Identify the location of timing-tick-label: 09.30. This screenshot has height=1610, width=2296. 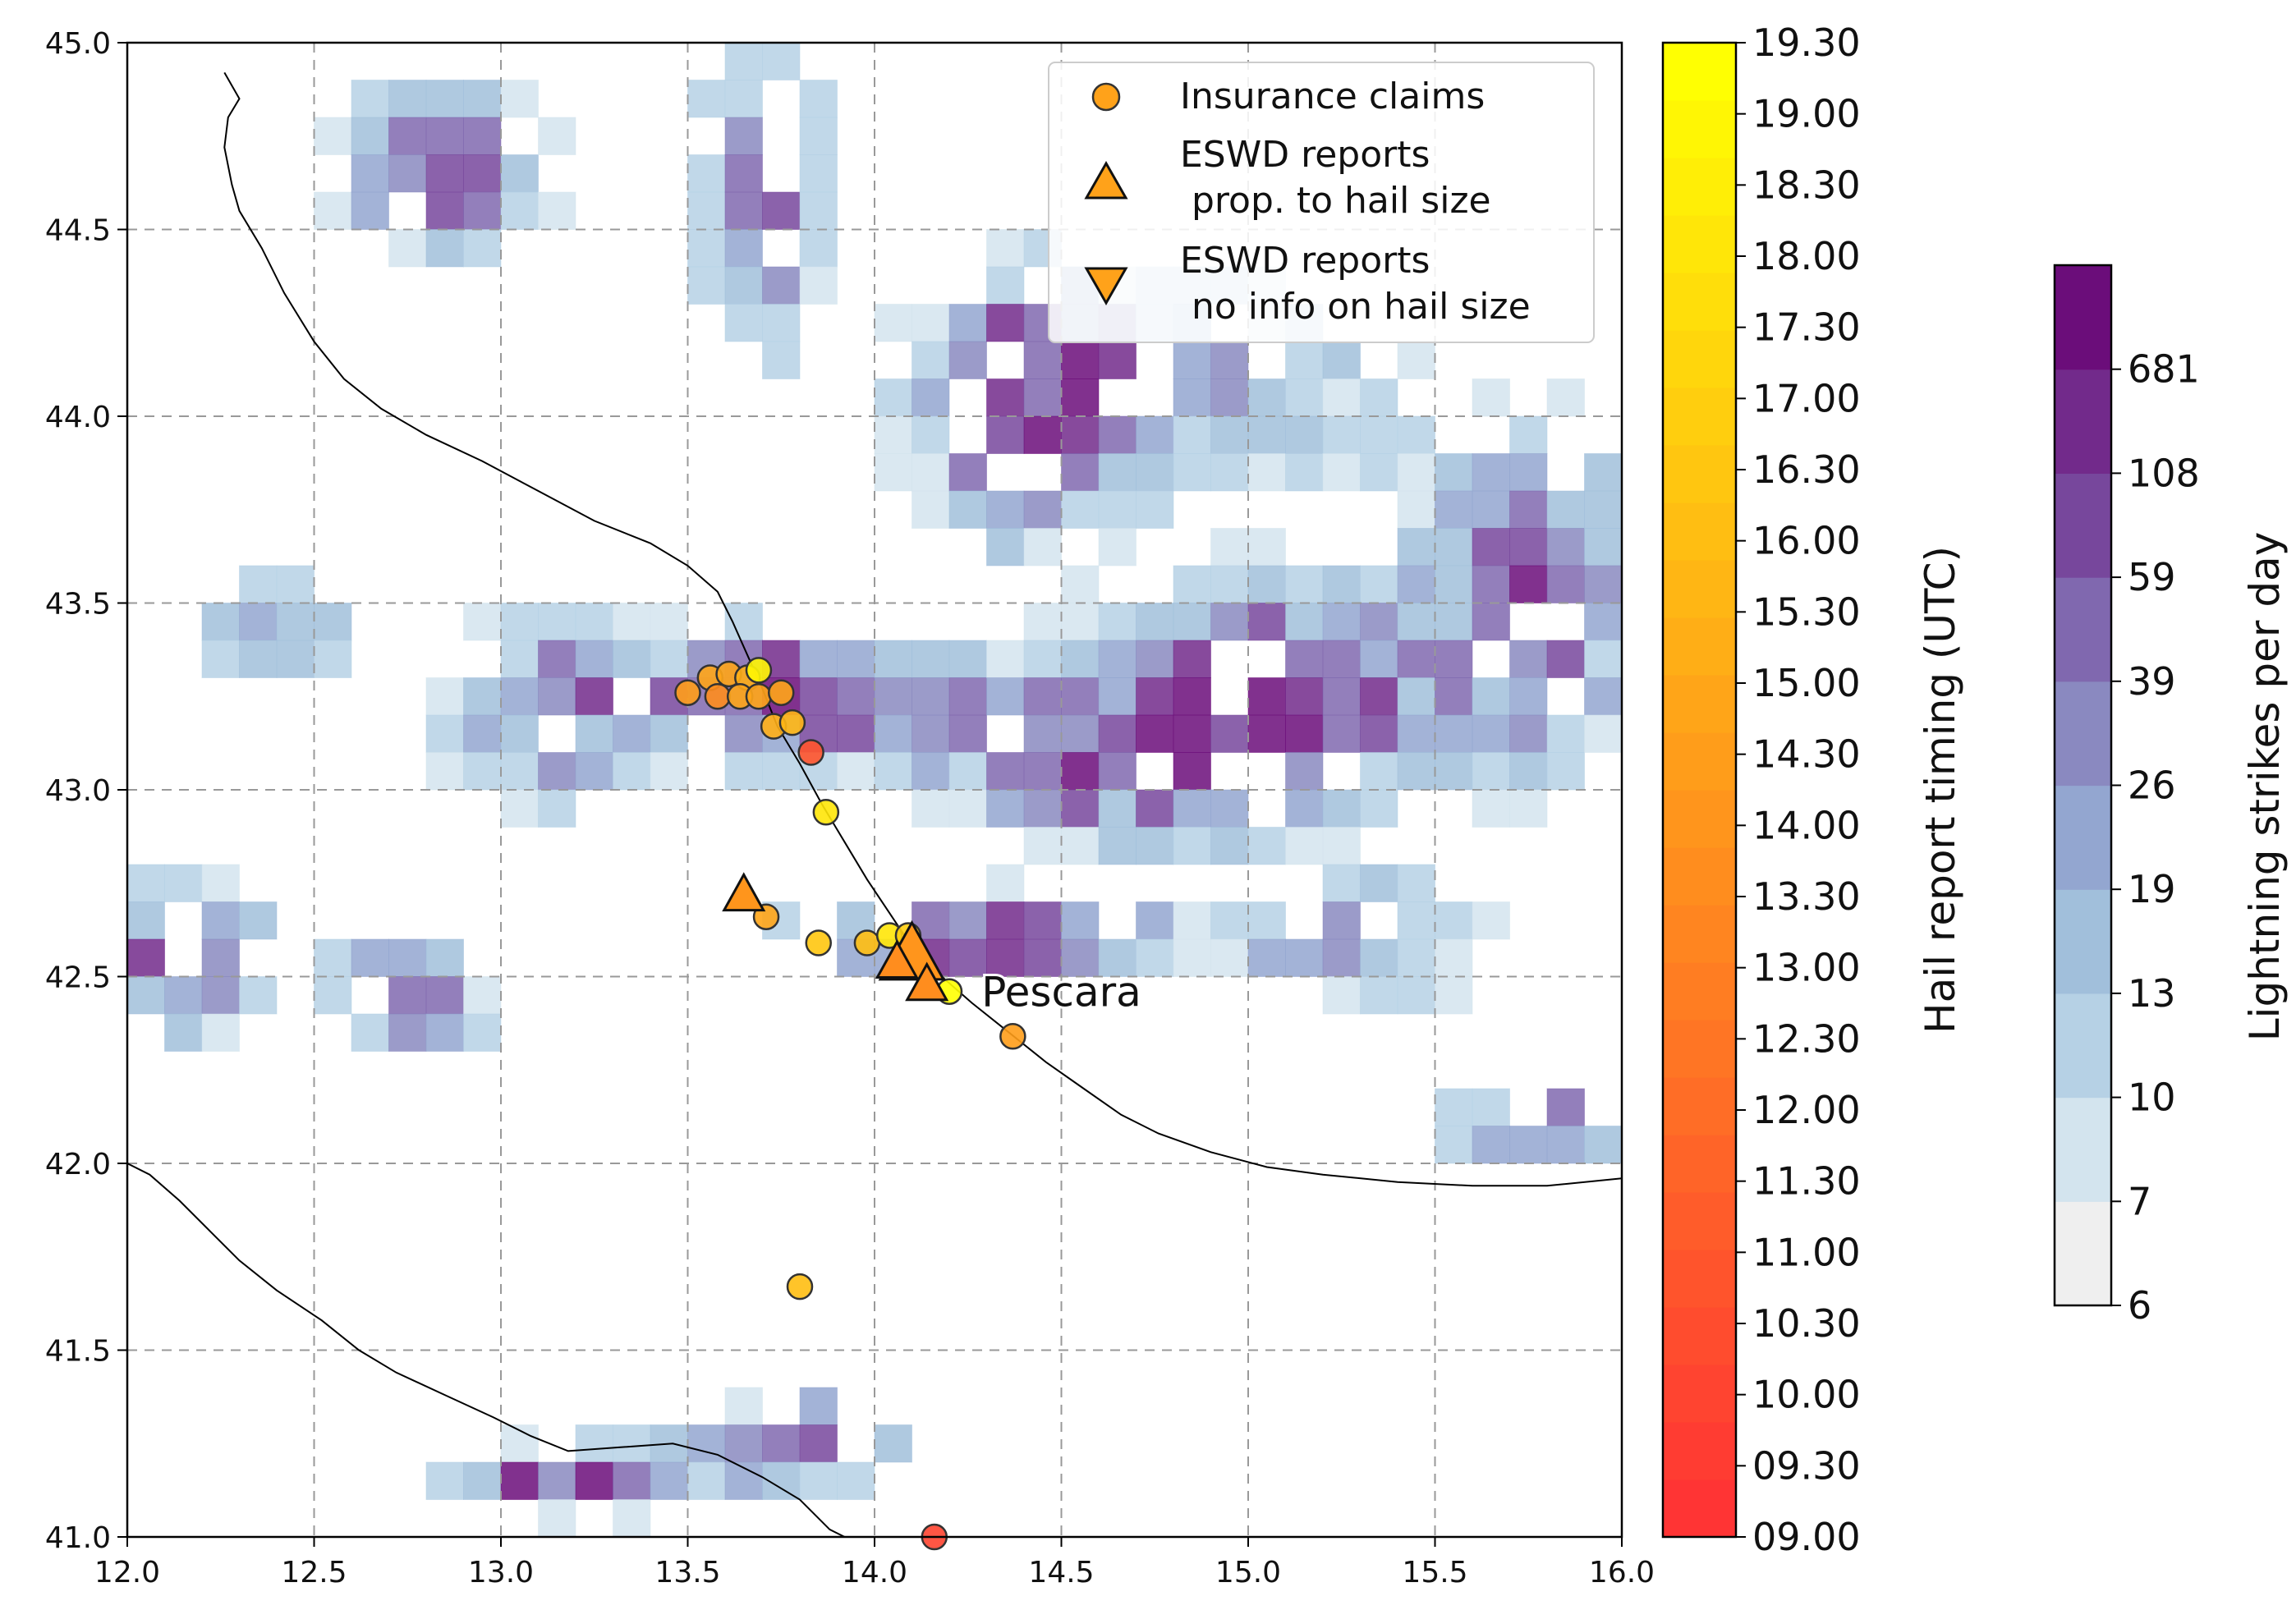
(1806, 1465).